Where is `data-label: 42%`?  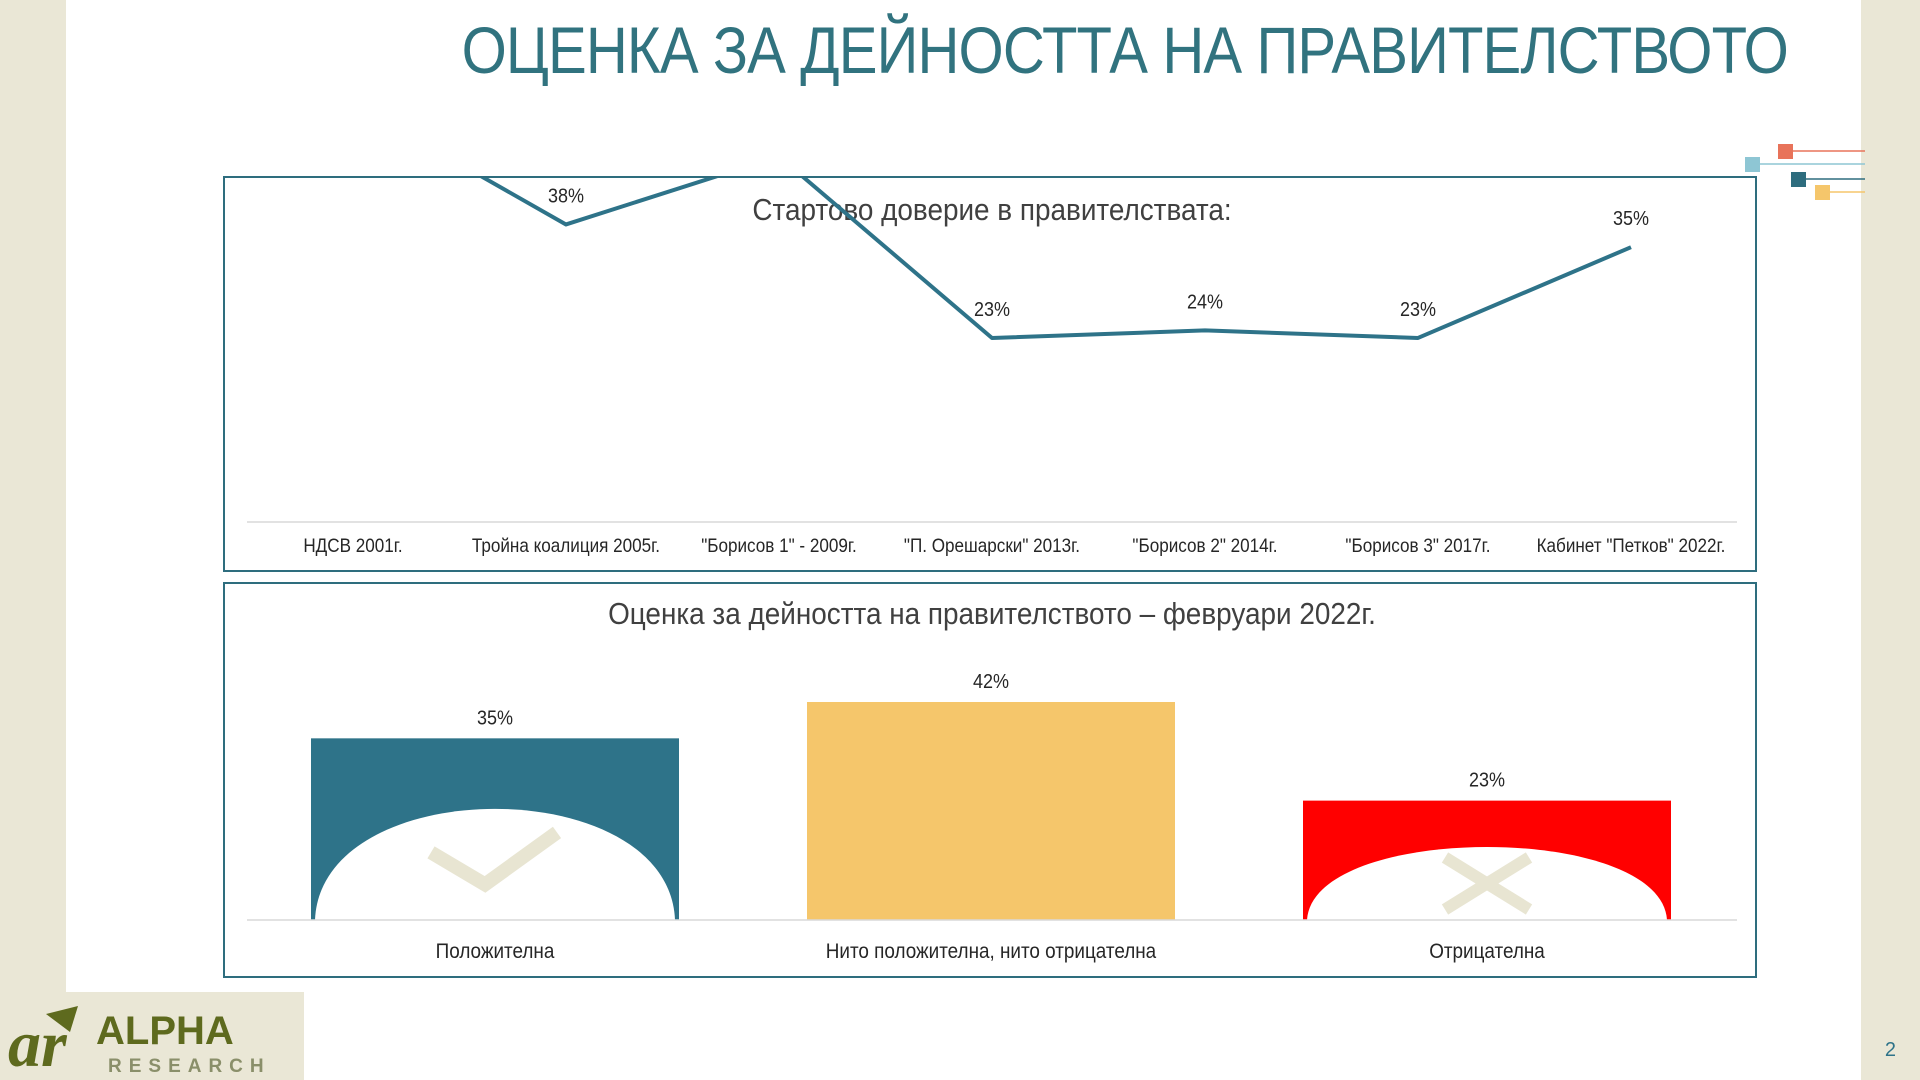 data-label: 42% is located at coordinates (991, 682).